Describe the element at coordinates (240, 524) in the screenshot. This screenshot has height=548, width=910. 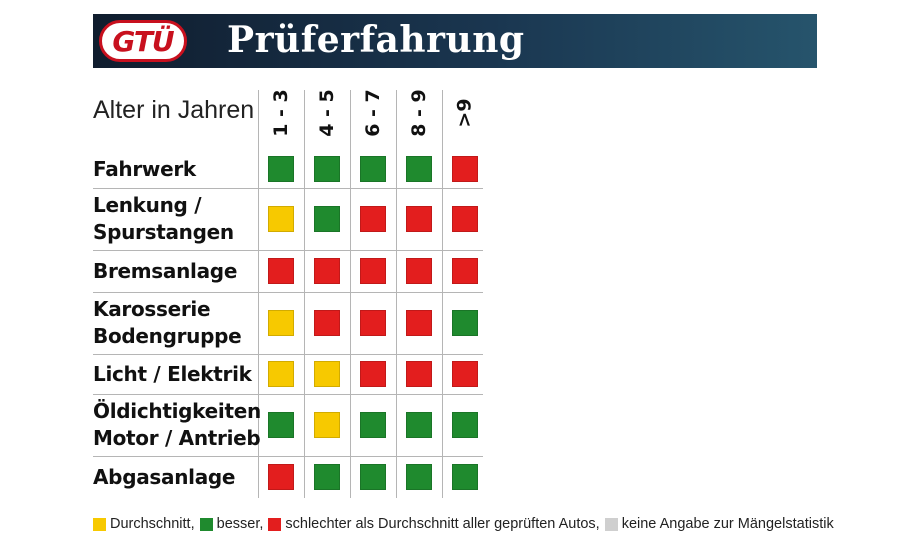
I see `legend-text: besser,` at that location.